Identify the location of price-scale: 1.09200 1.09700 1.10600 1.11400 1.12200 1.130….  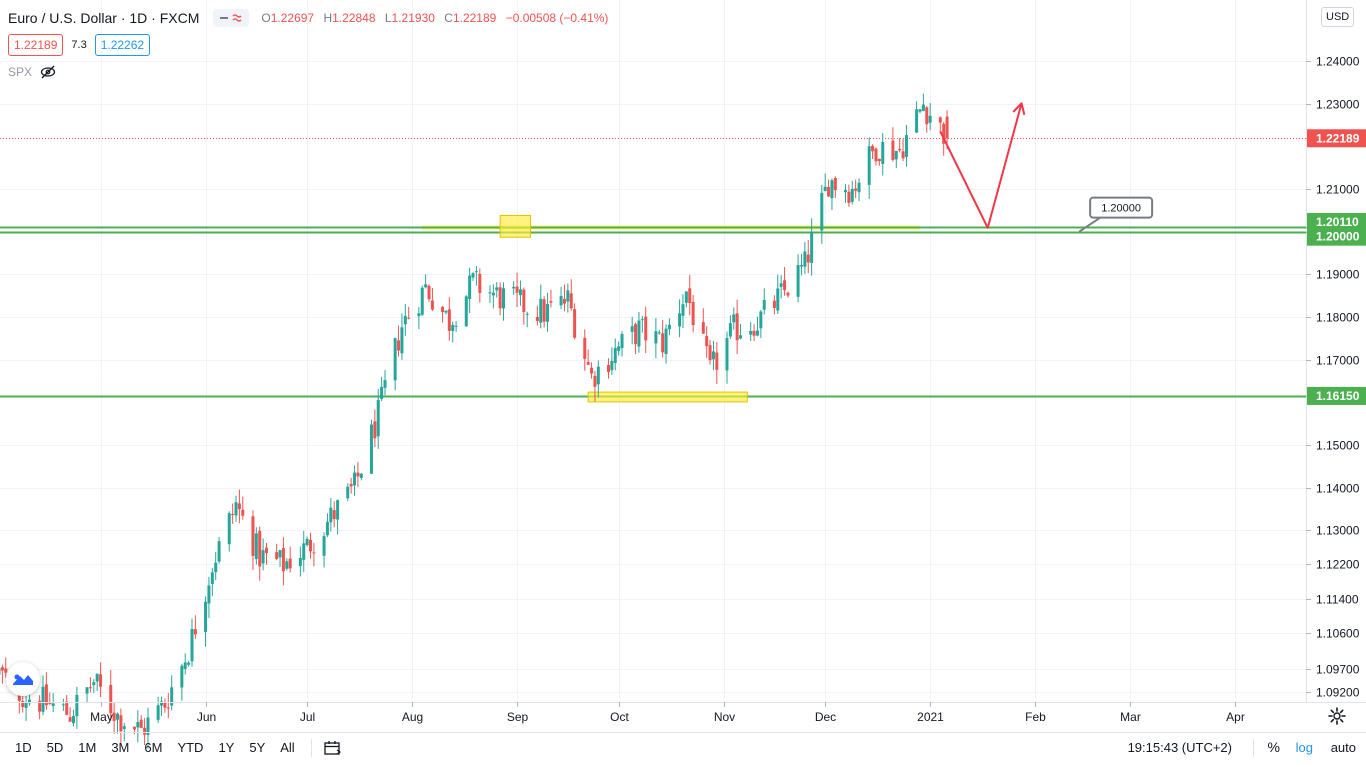
(1333, 377).